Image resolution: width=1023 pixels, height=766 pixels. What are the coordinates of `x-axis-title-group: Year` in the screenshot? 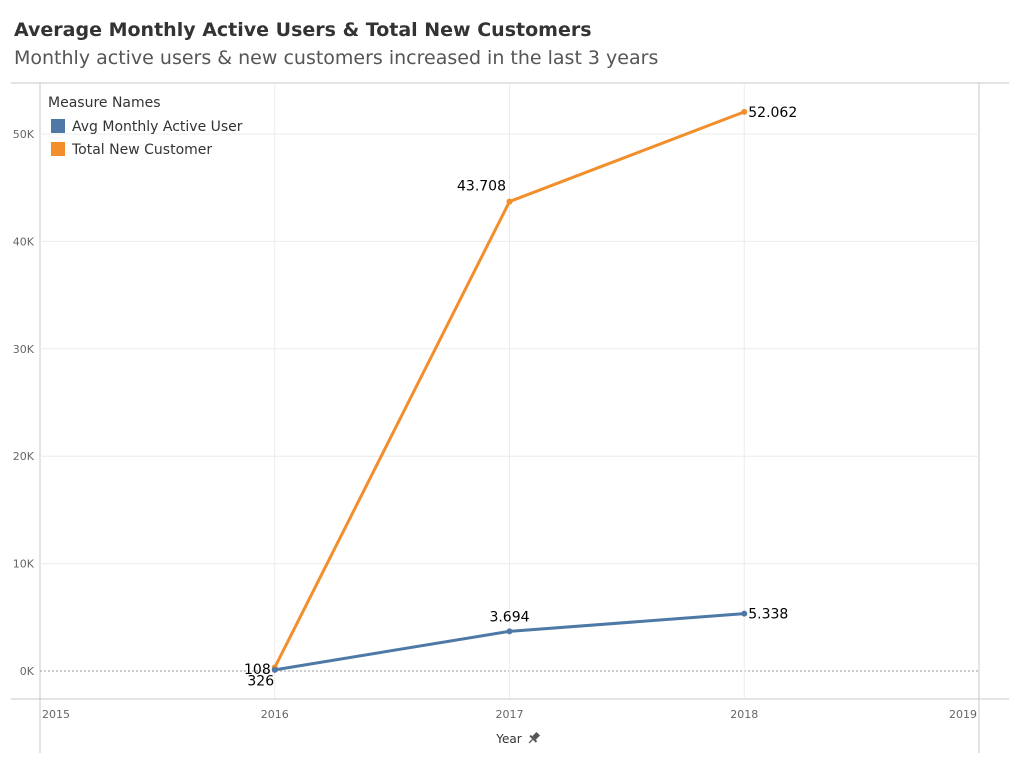 It's located at (518, 739).